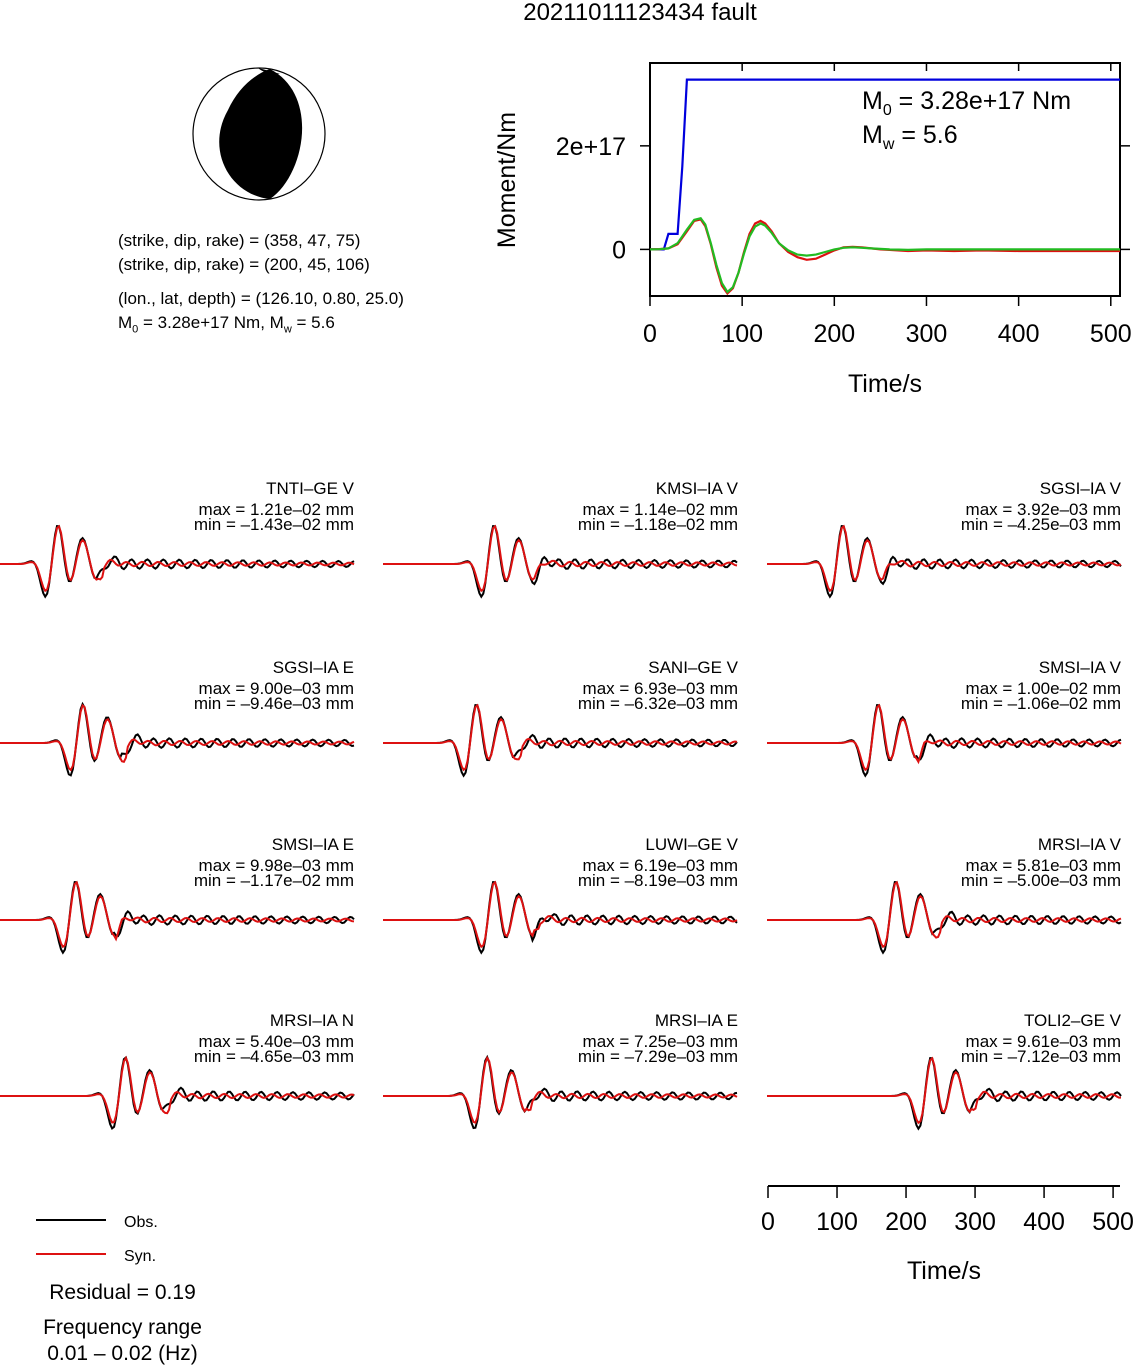  I want to click on frequency-range-value: 0.01 – 0.02 (Hz), so click(122, 1353).